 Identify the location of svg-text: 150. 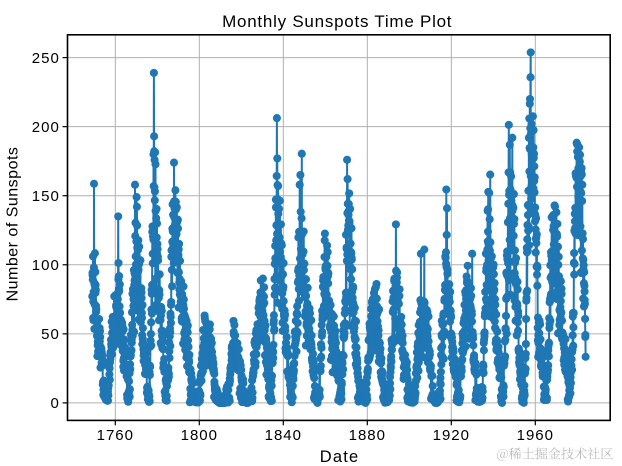
(46, 196).